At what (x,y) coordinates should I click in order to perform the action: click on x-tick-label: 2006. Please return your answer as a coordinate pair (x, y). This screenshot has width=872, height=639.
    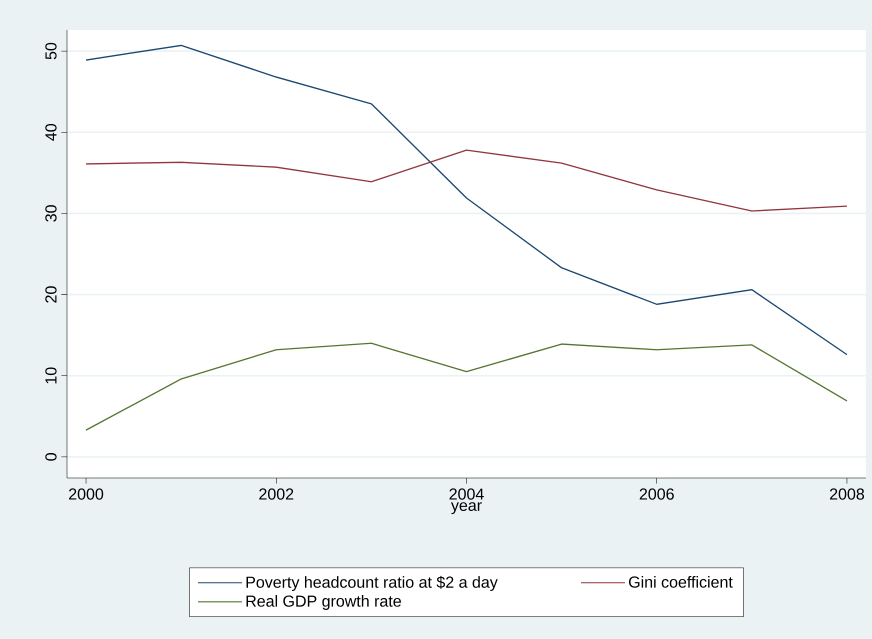
    Looking at the image, I should click on (657, 494).